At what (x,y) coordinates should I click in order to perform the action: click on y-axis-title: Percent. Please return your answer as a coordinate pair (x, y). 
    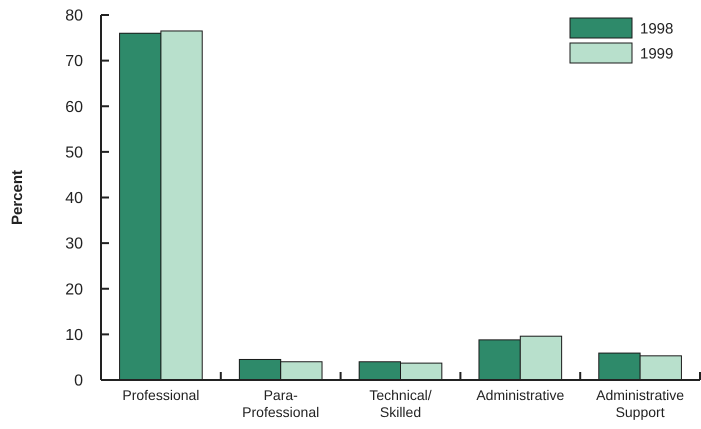
    Looking at the image, I should click on (17, 198).